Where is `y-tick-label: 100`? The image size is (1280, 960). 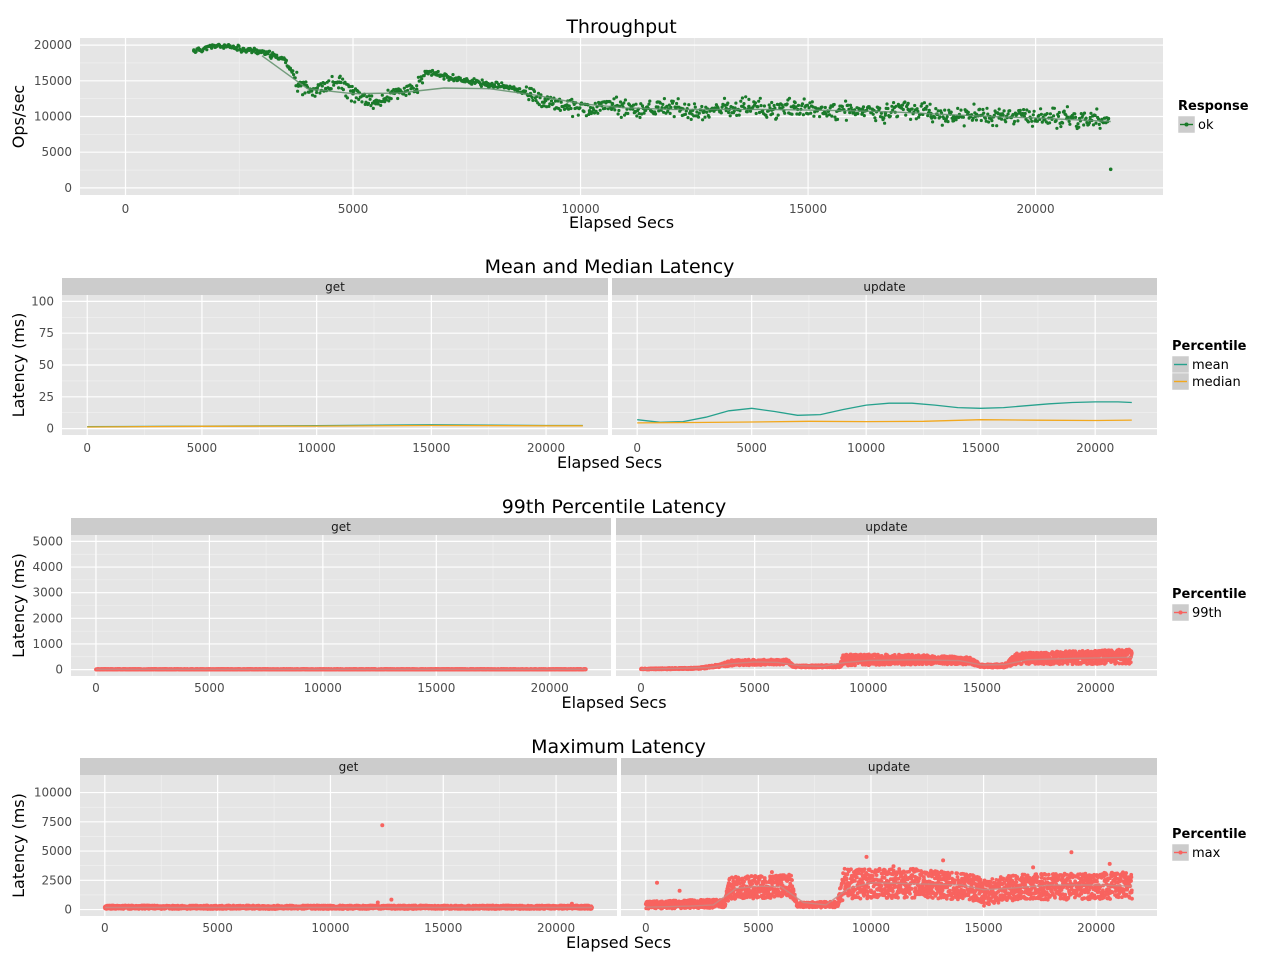 y-tick-label: 100 is located at coordinates (42, 301).